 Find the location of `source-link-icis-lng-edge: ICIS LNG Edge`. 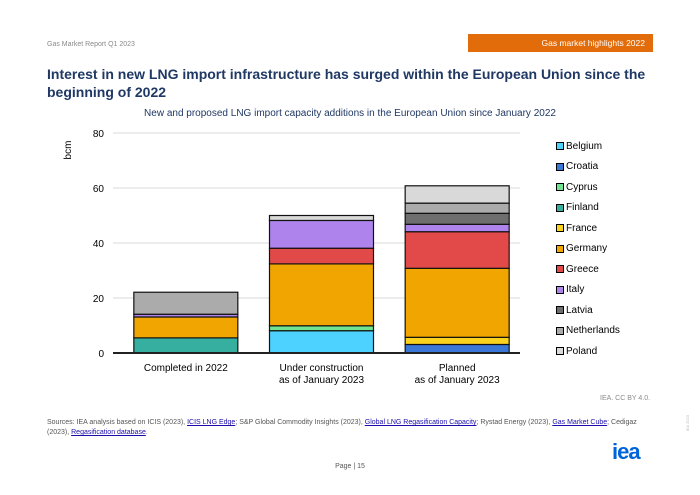

source-link-icis-lng-edge: ICIS LNG Edge is located at coordinates (211, 422).